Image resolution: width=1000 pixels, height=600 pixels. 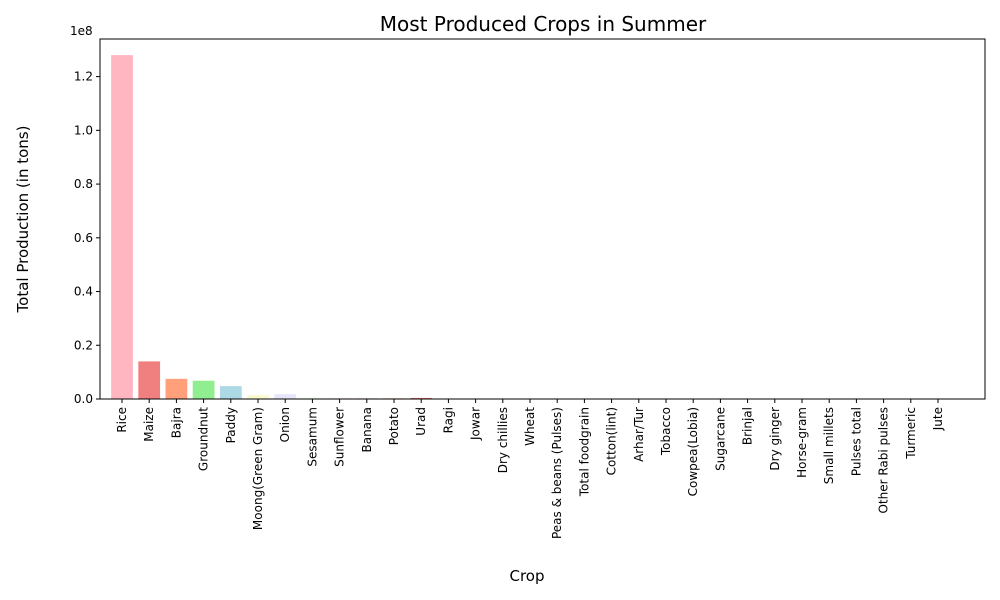 I want to click on y-tick-label: 0.6, so click(x=83, y=238).